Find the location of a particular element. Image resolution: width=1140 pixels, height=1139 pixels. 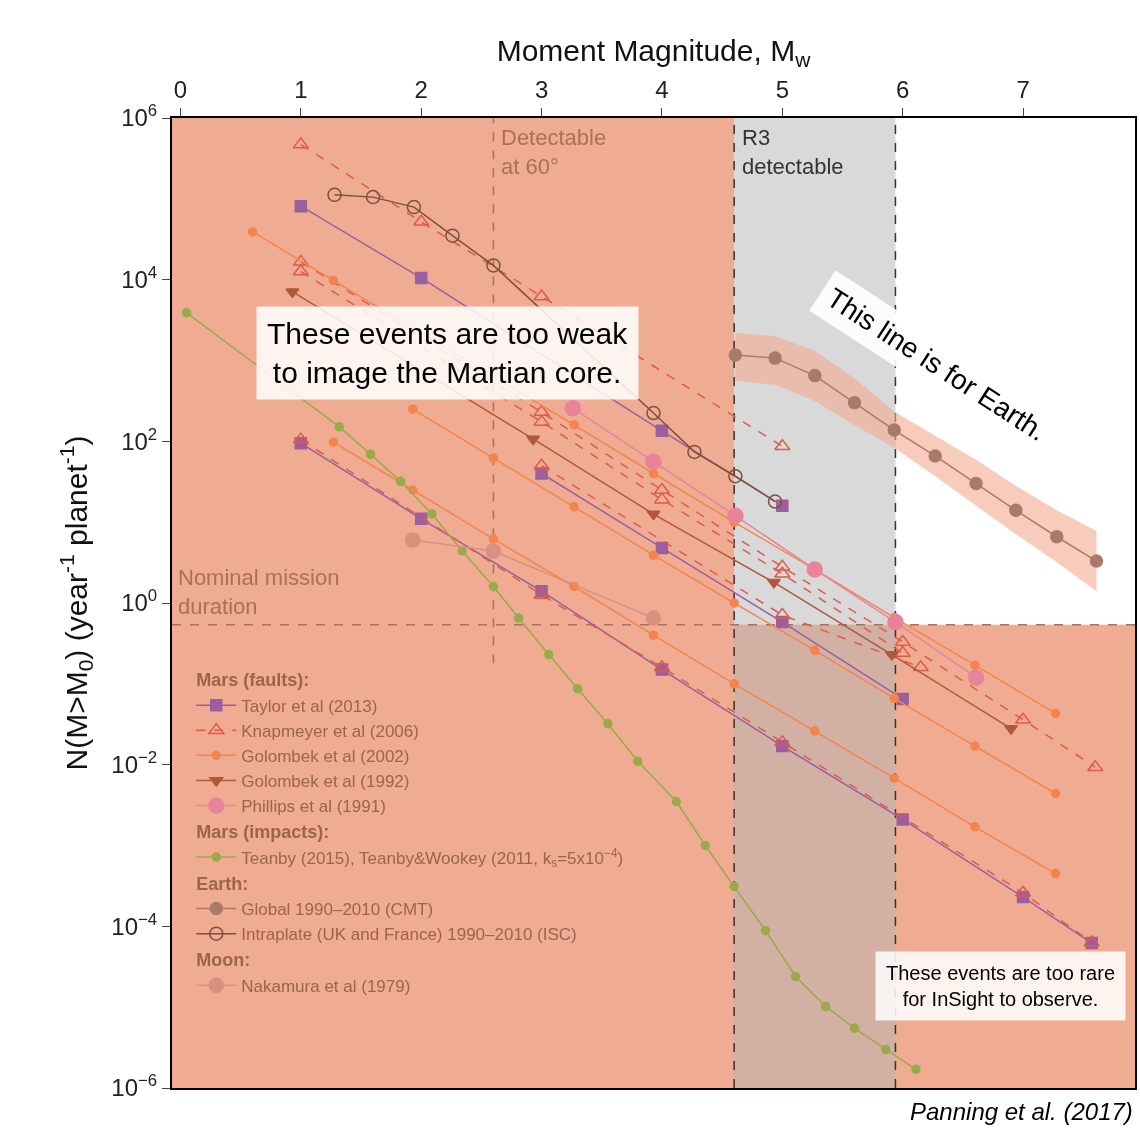

x-tick-label: 2 is located at coordinates (421, 90).